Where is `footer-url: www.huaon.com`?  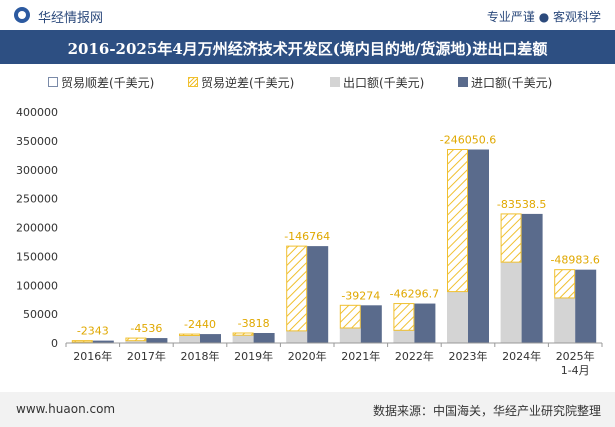
footer-url: www.huaon.com is located at coordinates (66, 409).